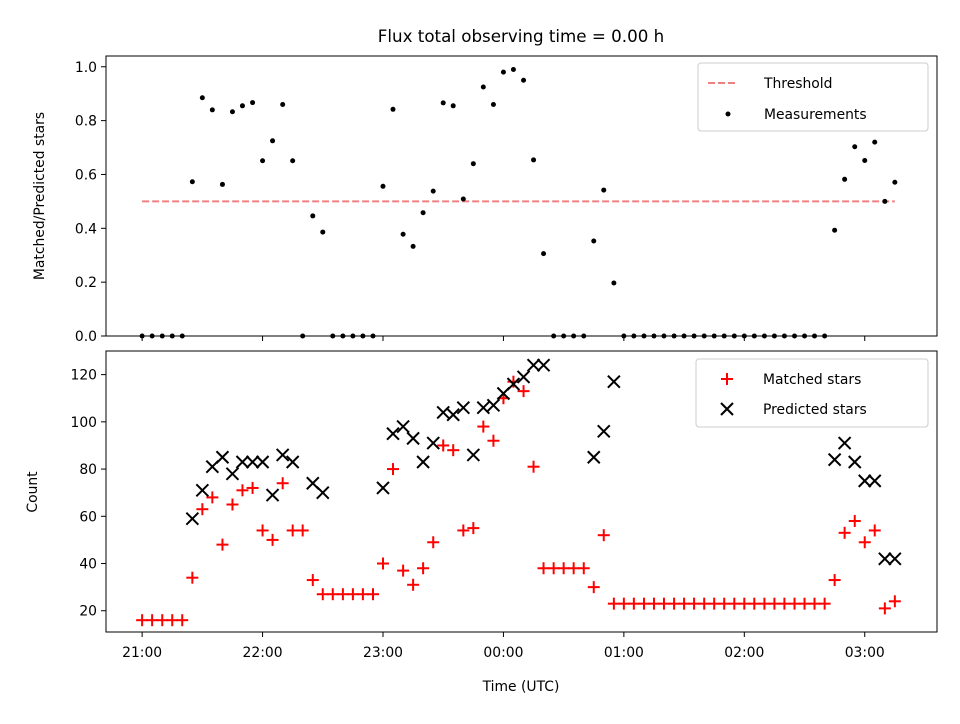 This screenshot has height=724, width=960. Describe the element at coordinates (263, 653) in the screenshot. I see `time-tick-label: 22:00` at that location.